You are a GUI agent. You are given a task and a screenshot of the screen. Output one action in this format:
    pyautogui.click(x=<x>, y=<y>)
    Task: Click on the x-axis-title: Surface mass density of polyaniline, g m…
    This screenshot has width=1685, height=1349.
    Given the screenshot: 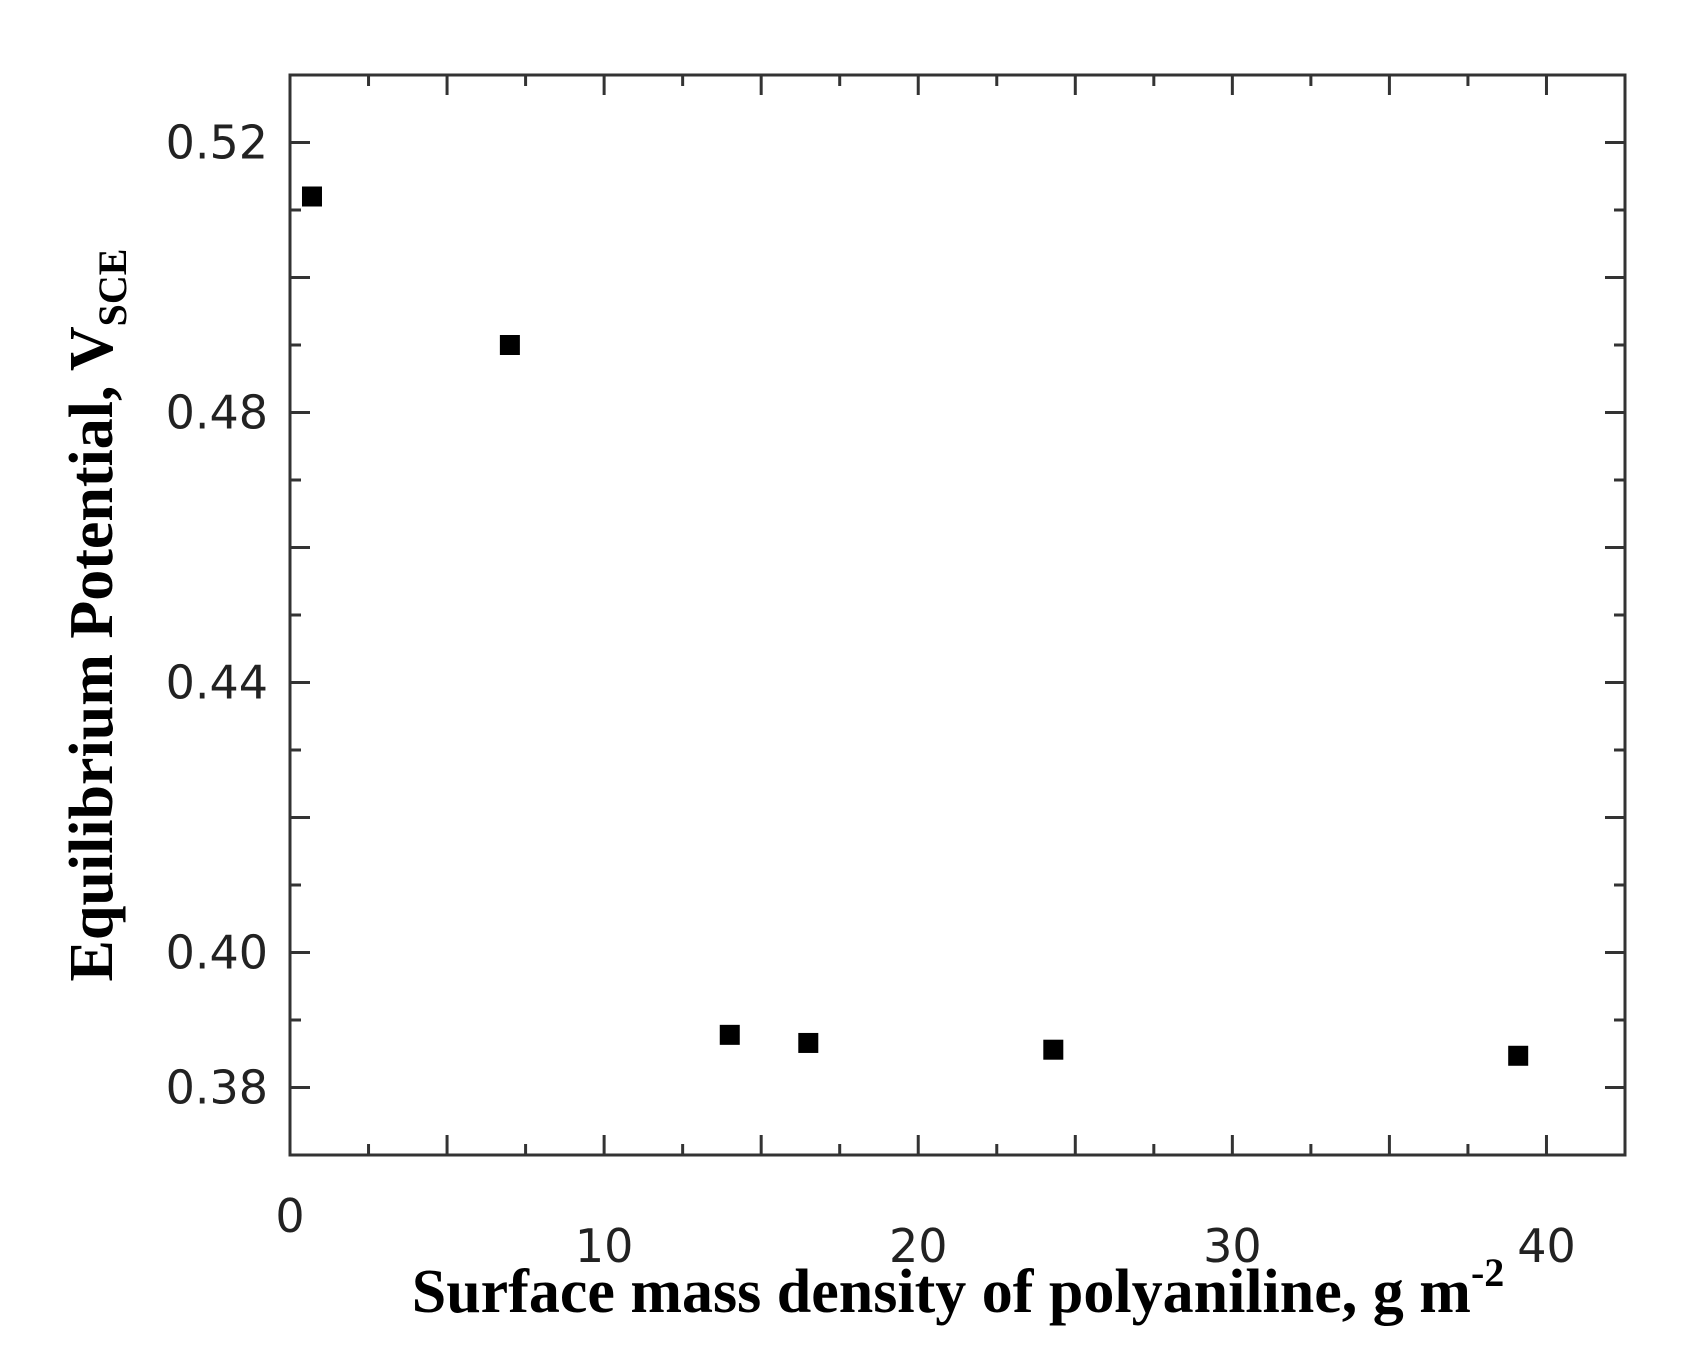 What is the action you would take?
    pyautogui.click(x=958, y=1288)
    